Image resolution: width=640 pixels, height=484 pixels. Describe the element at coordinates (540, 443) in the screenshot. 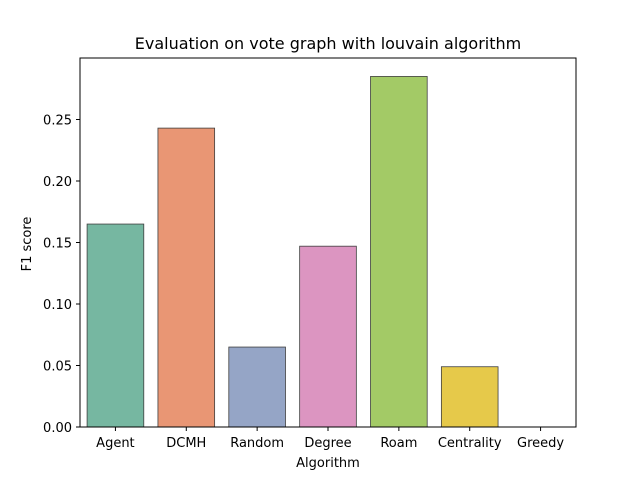

I see `x-tick-label: Greedy` at that location.